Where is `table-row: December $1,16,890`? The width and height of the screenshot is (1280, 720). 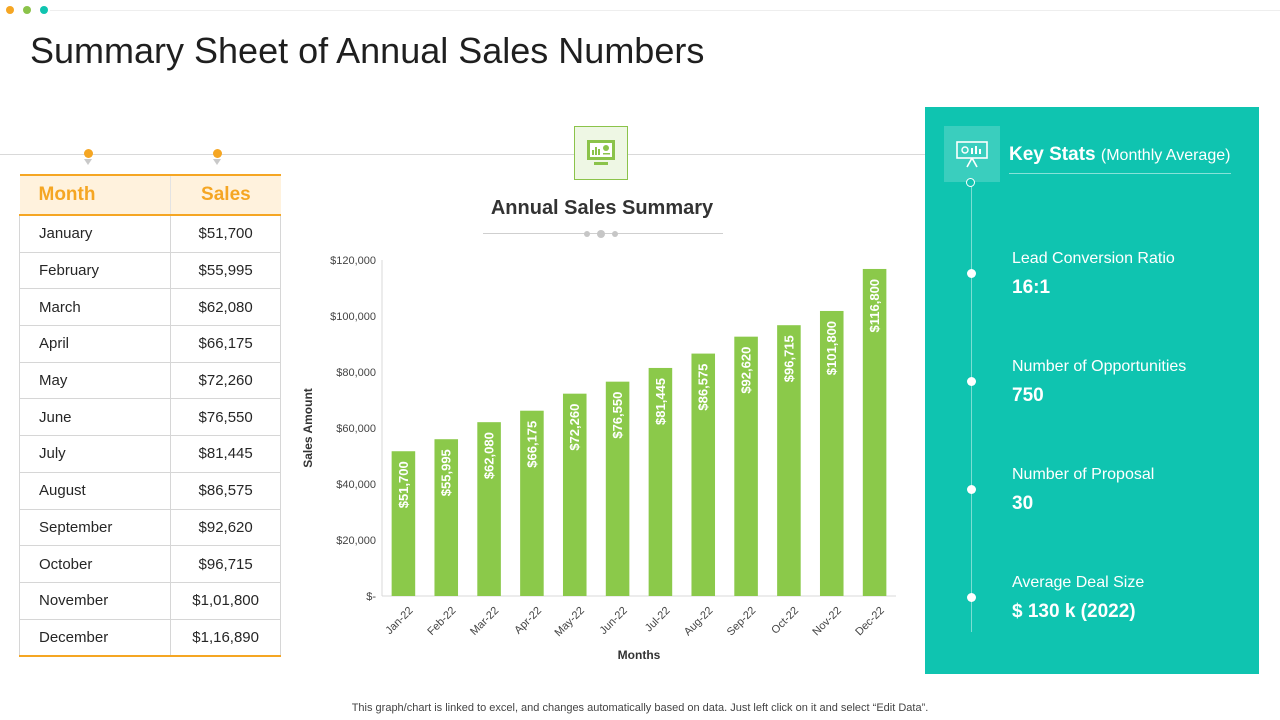 table-row: December $1,16,890 is located at coordinates (149, 638).